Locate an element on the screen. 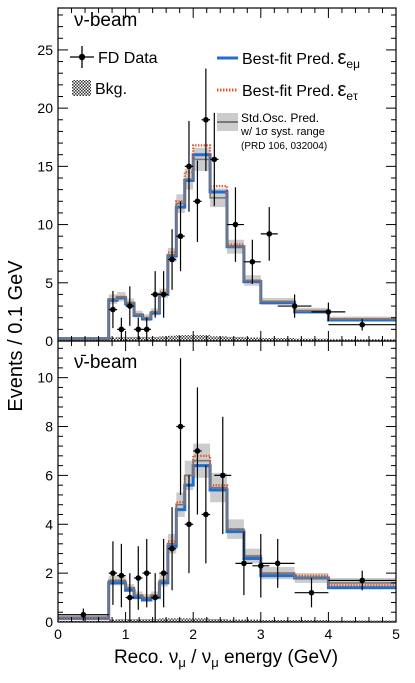  nu-y-tick-label: 20 is located at coordinates (45, 108).